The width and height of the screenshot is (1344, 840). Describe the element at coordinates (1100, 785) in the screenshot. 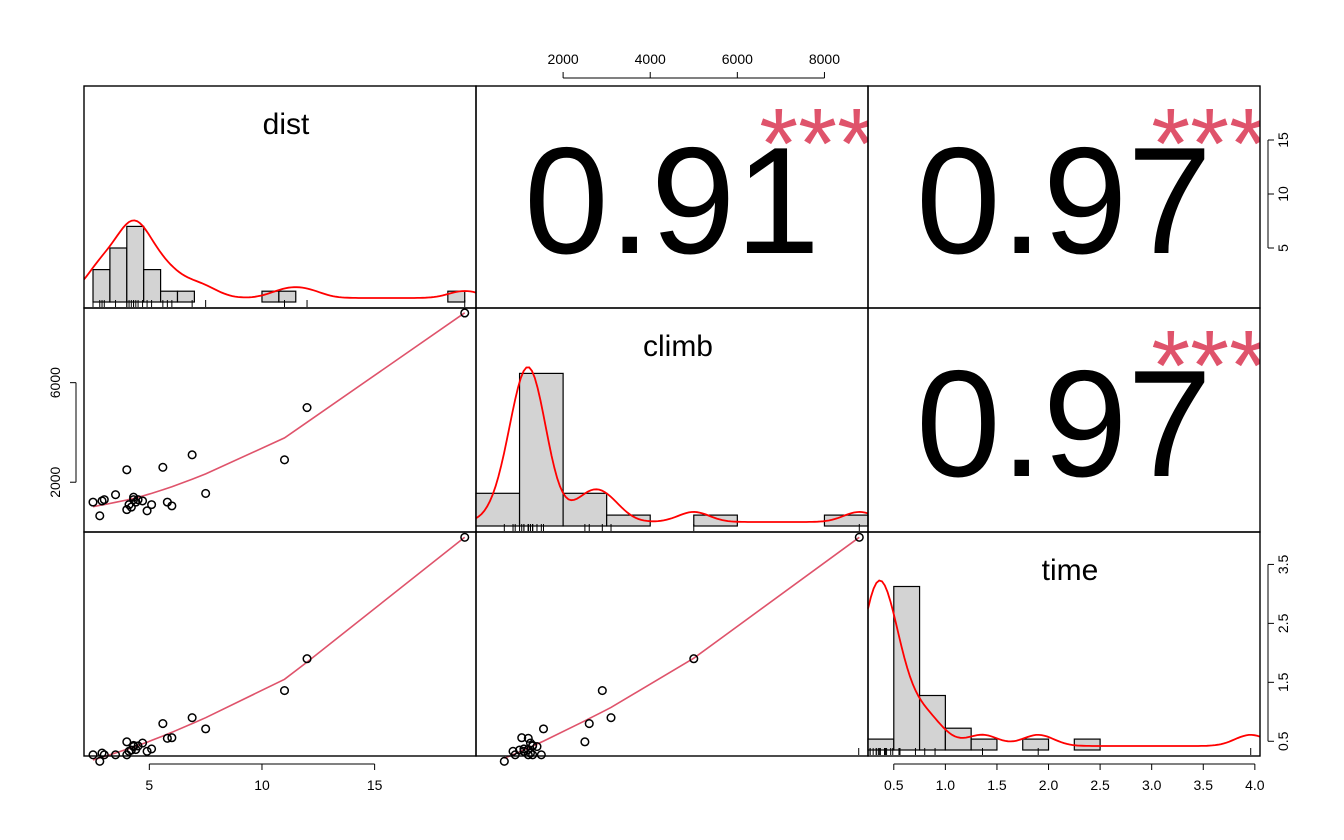

I see `tick-label: 2.5` at that location.